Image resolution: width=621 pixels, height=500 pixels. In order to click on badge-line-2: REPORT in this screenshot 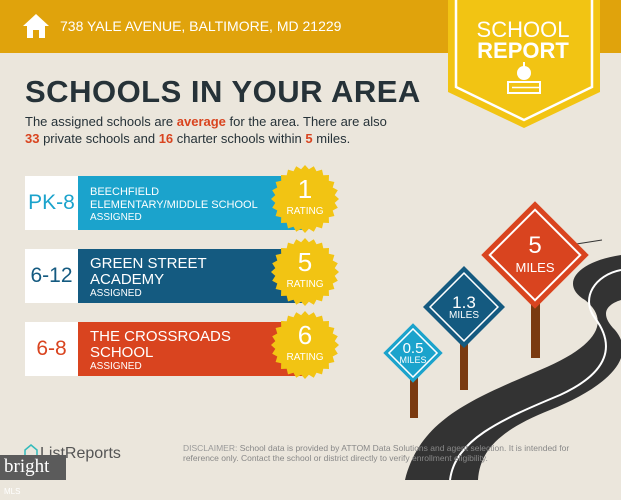, I will do `click(523, 50)`.